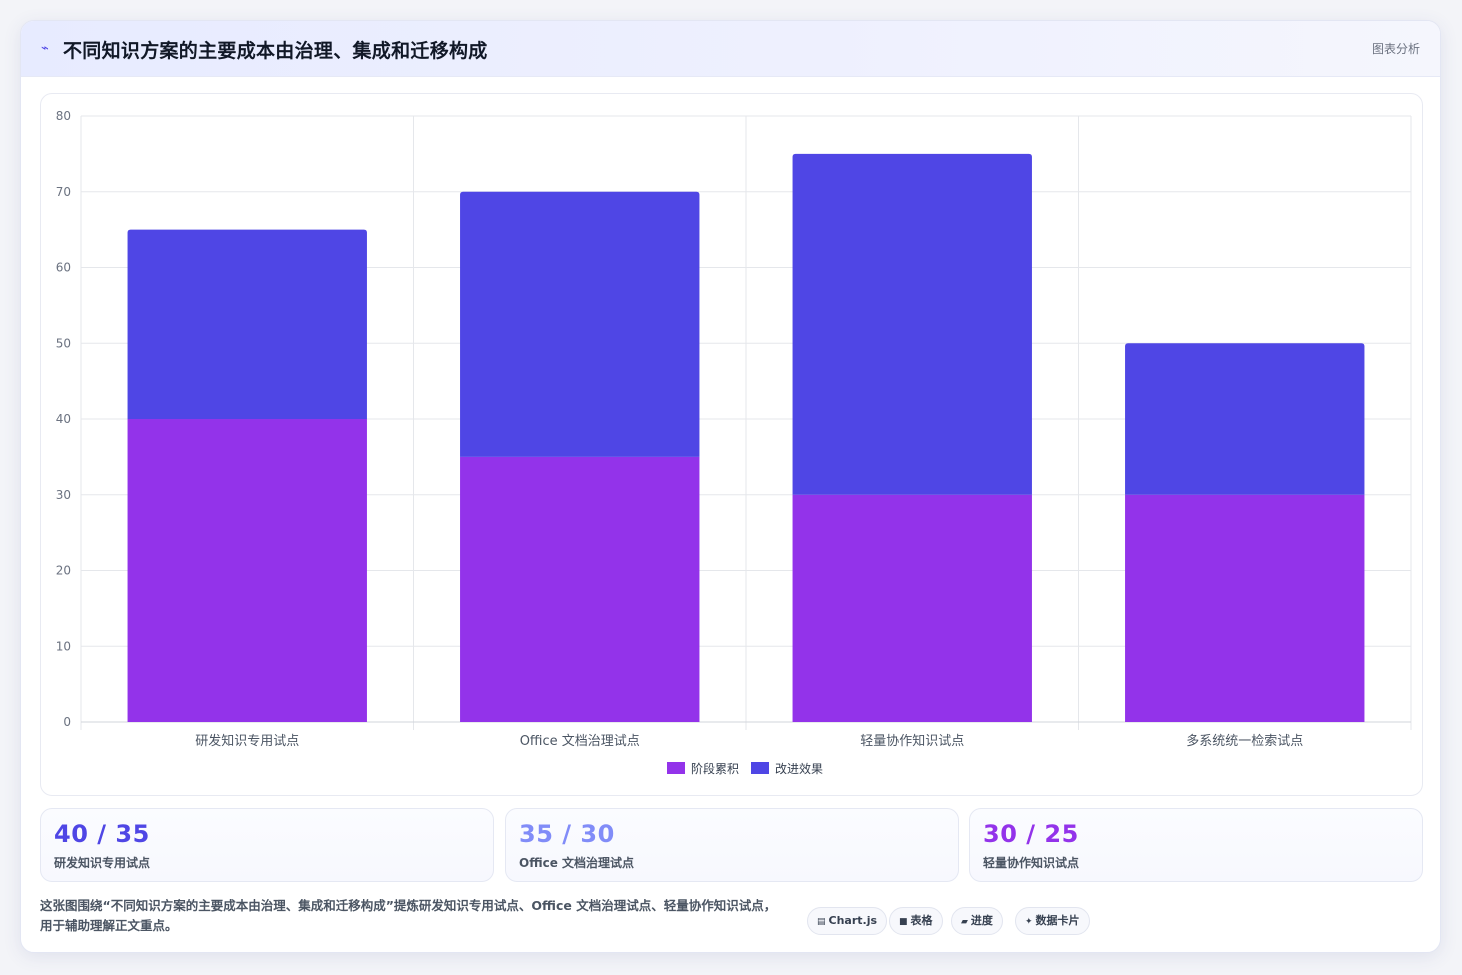  I want to click on y-tick-label: 10, so click(63, 646).